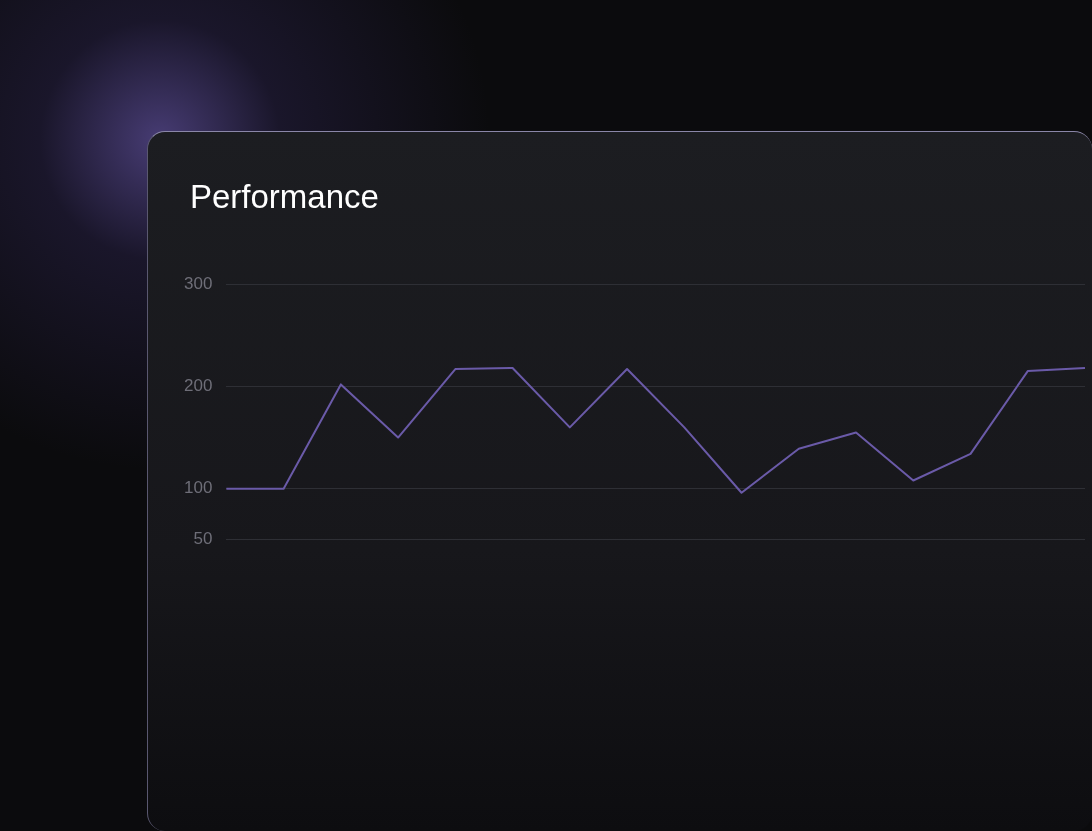 This screenshot has width=1092, height=831. I want to click on y-tick-label: 200, so click(198, 386).